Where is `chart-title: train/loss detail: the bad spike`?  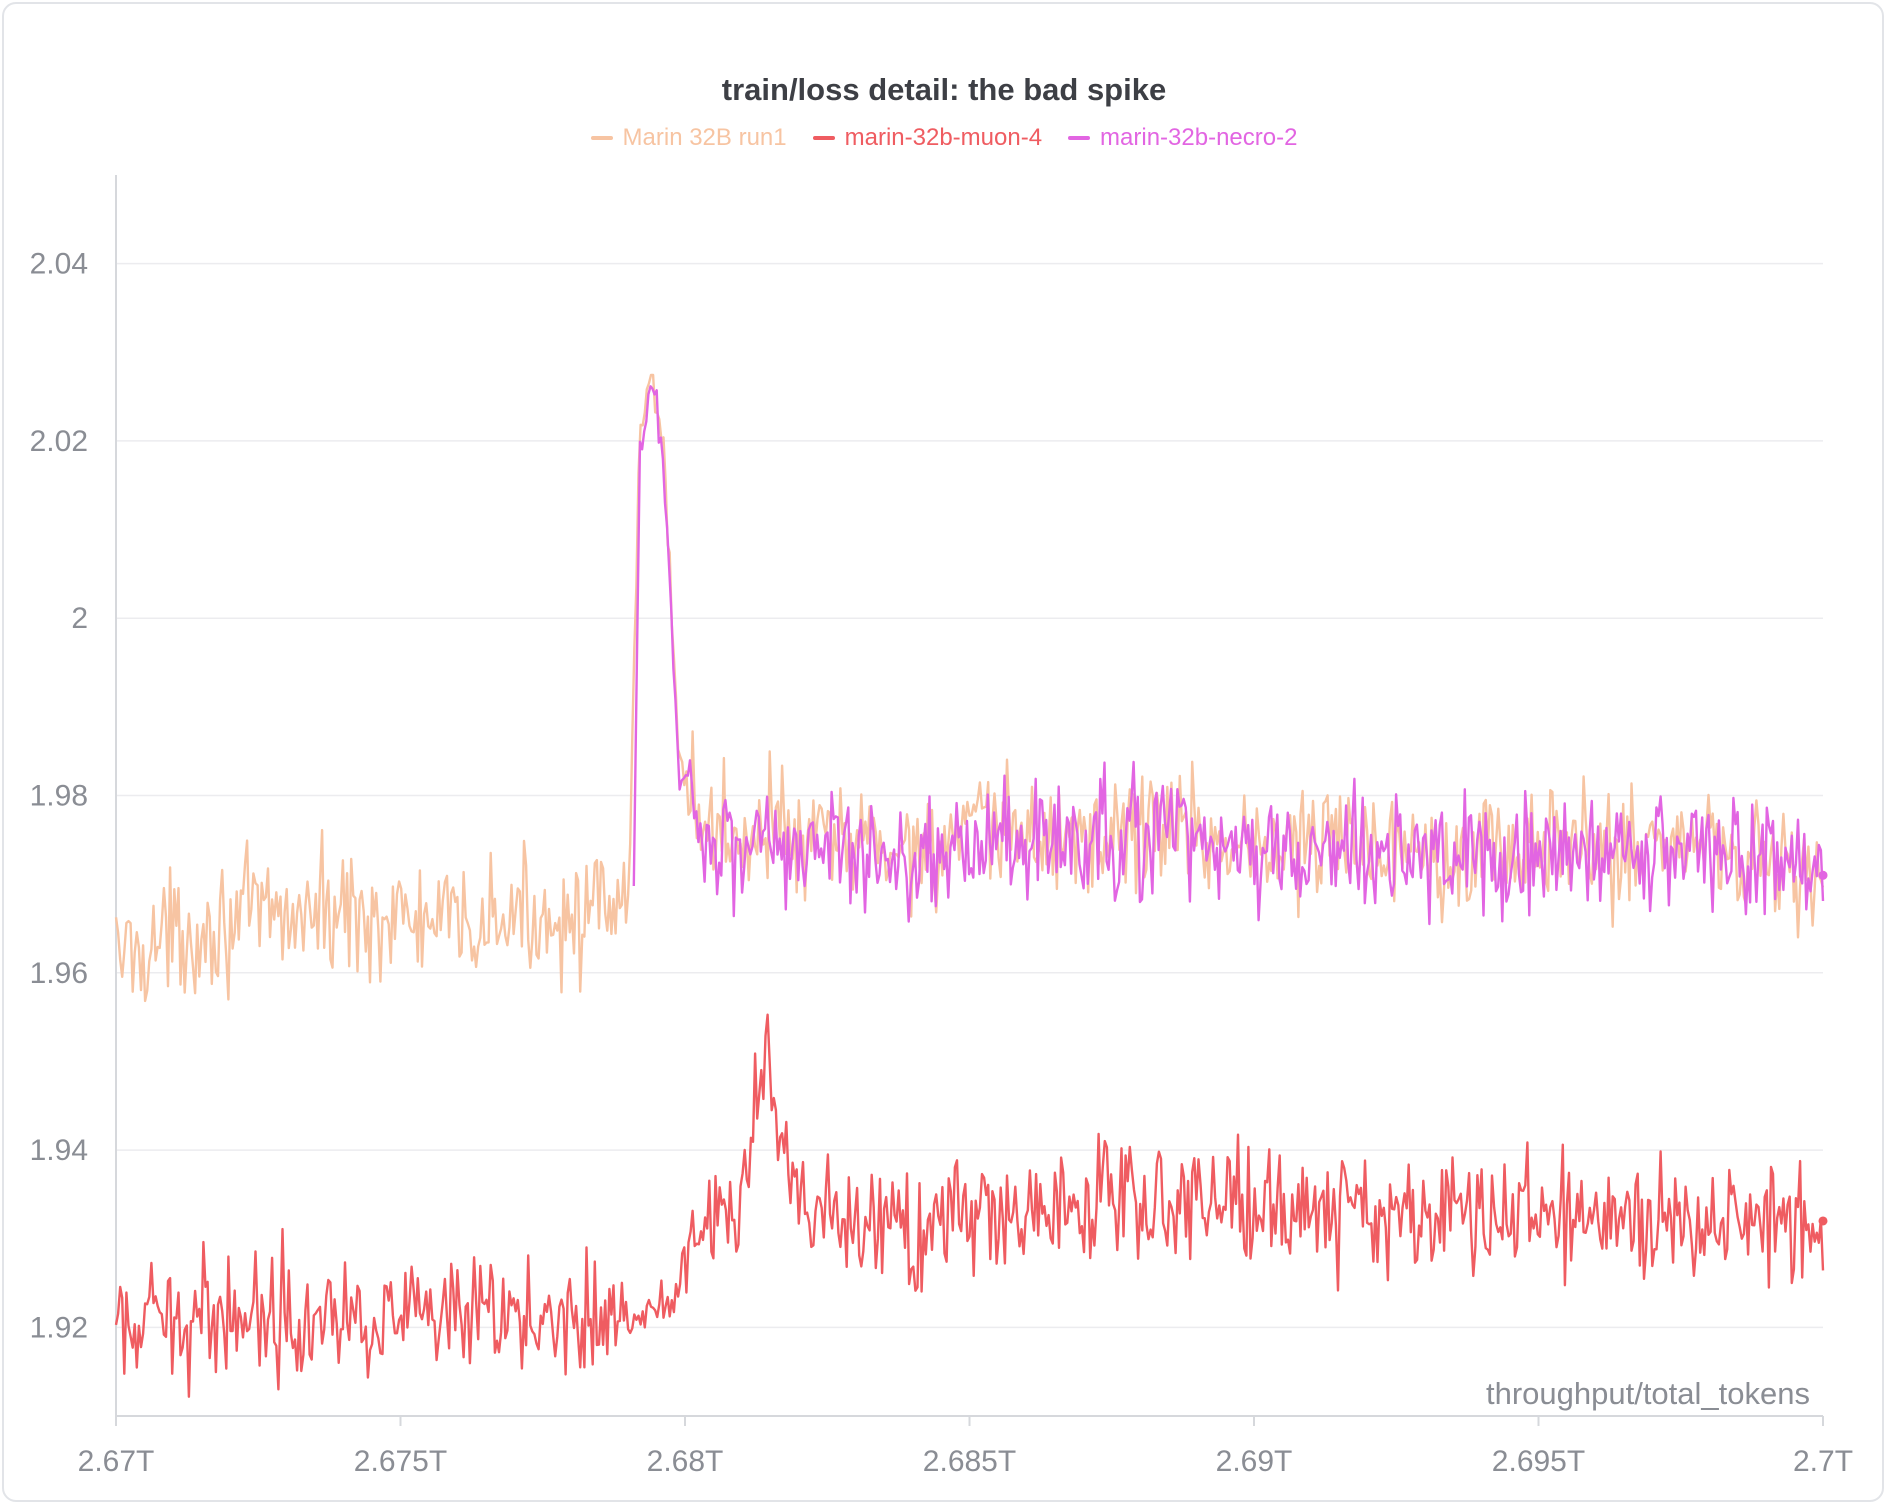
chart-title: train/loss detail: the bad spike is located at coordinates (944, 89).